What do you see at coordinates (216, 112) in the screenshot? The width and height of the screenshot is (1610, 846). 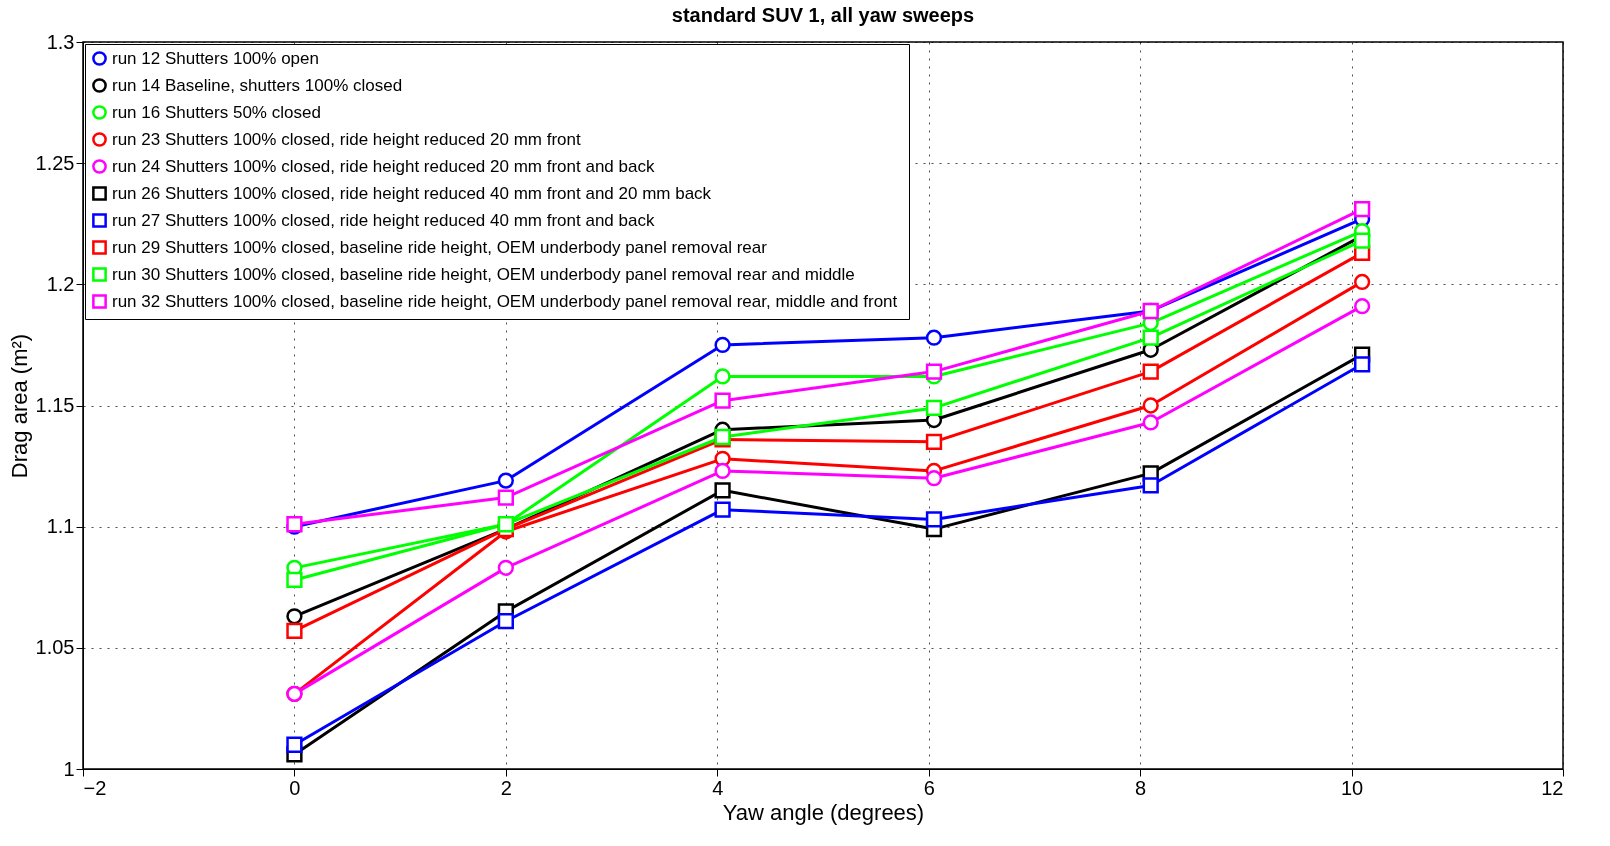 I see `legend-label: run 16 Shutters 50% closed` at bounding box center [216, 112].